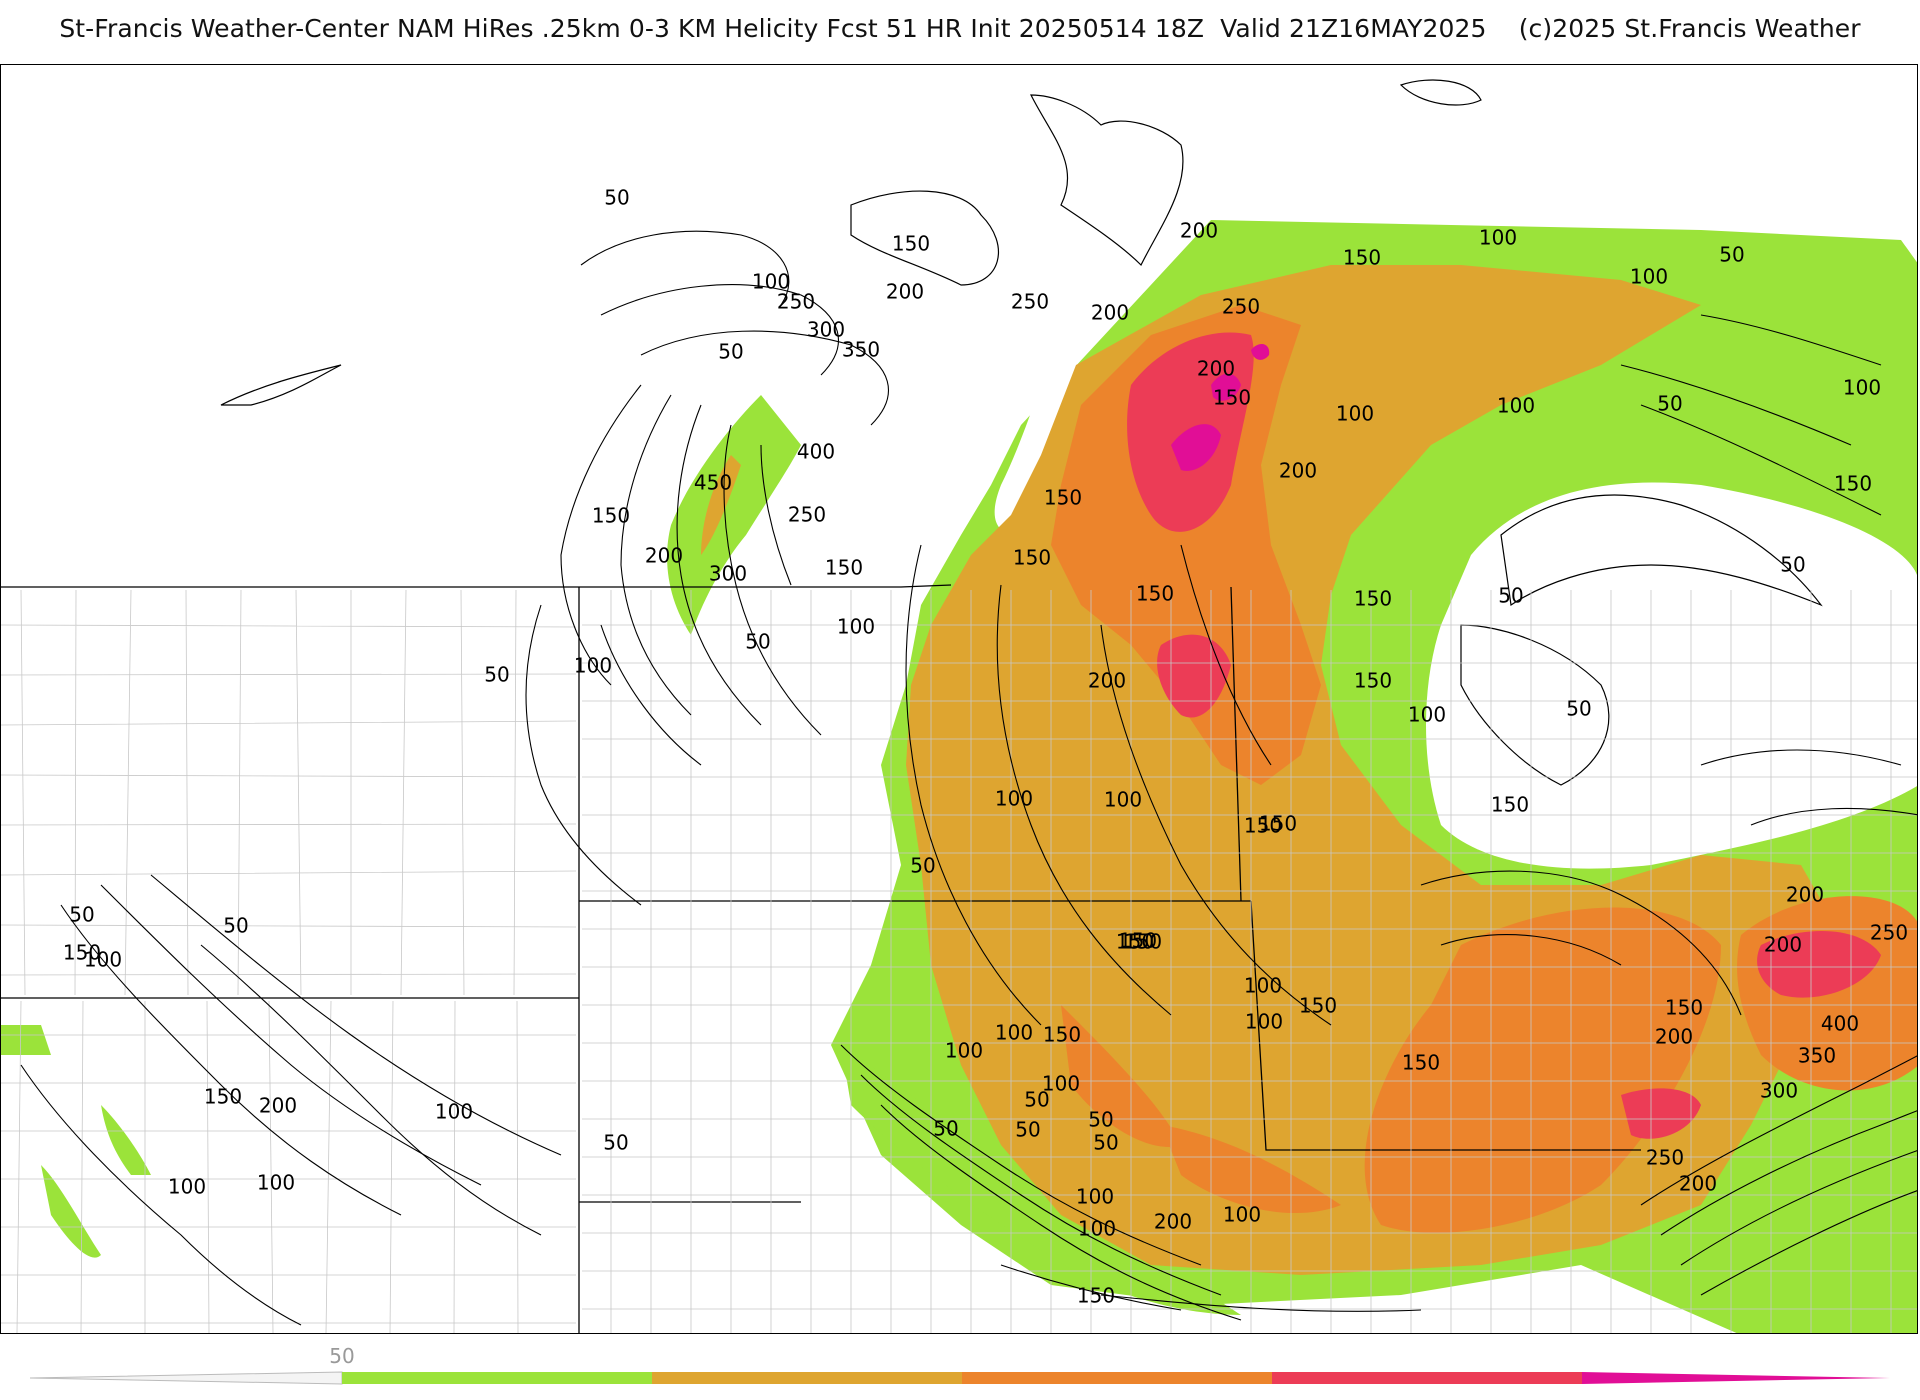 The width and height of the screenshot is (1920, 1400). What do you see at coordinates (281, 385) in the screenshot?
I see `lake-west` at bounding box center [281, 385].